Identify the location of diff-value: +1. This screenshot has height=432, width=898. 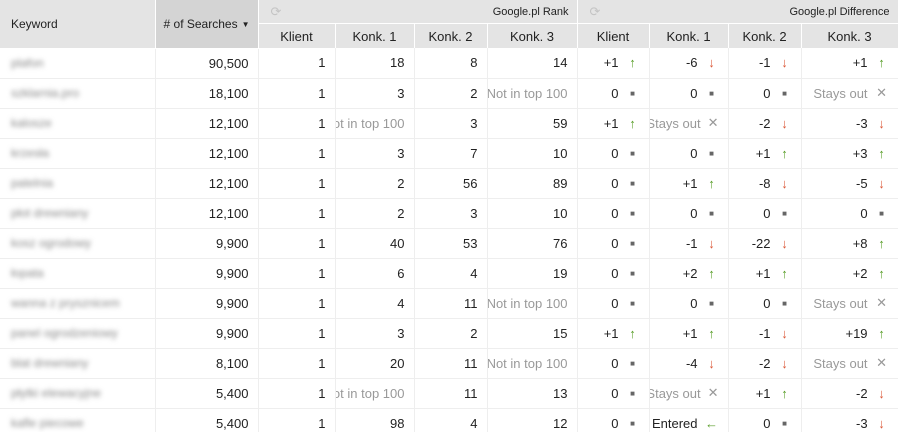
(611, 63).